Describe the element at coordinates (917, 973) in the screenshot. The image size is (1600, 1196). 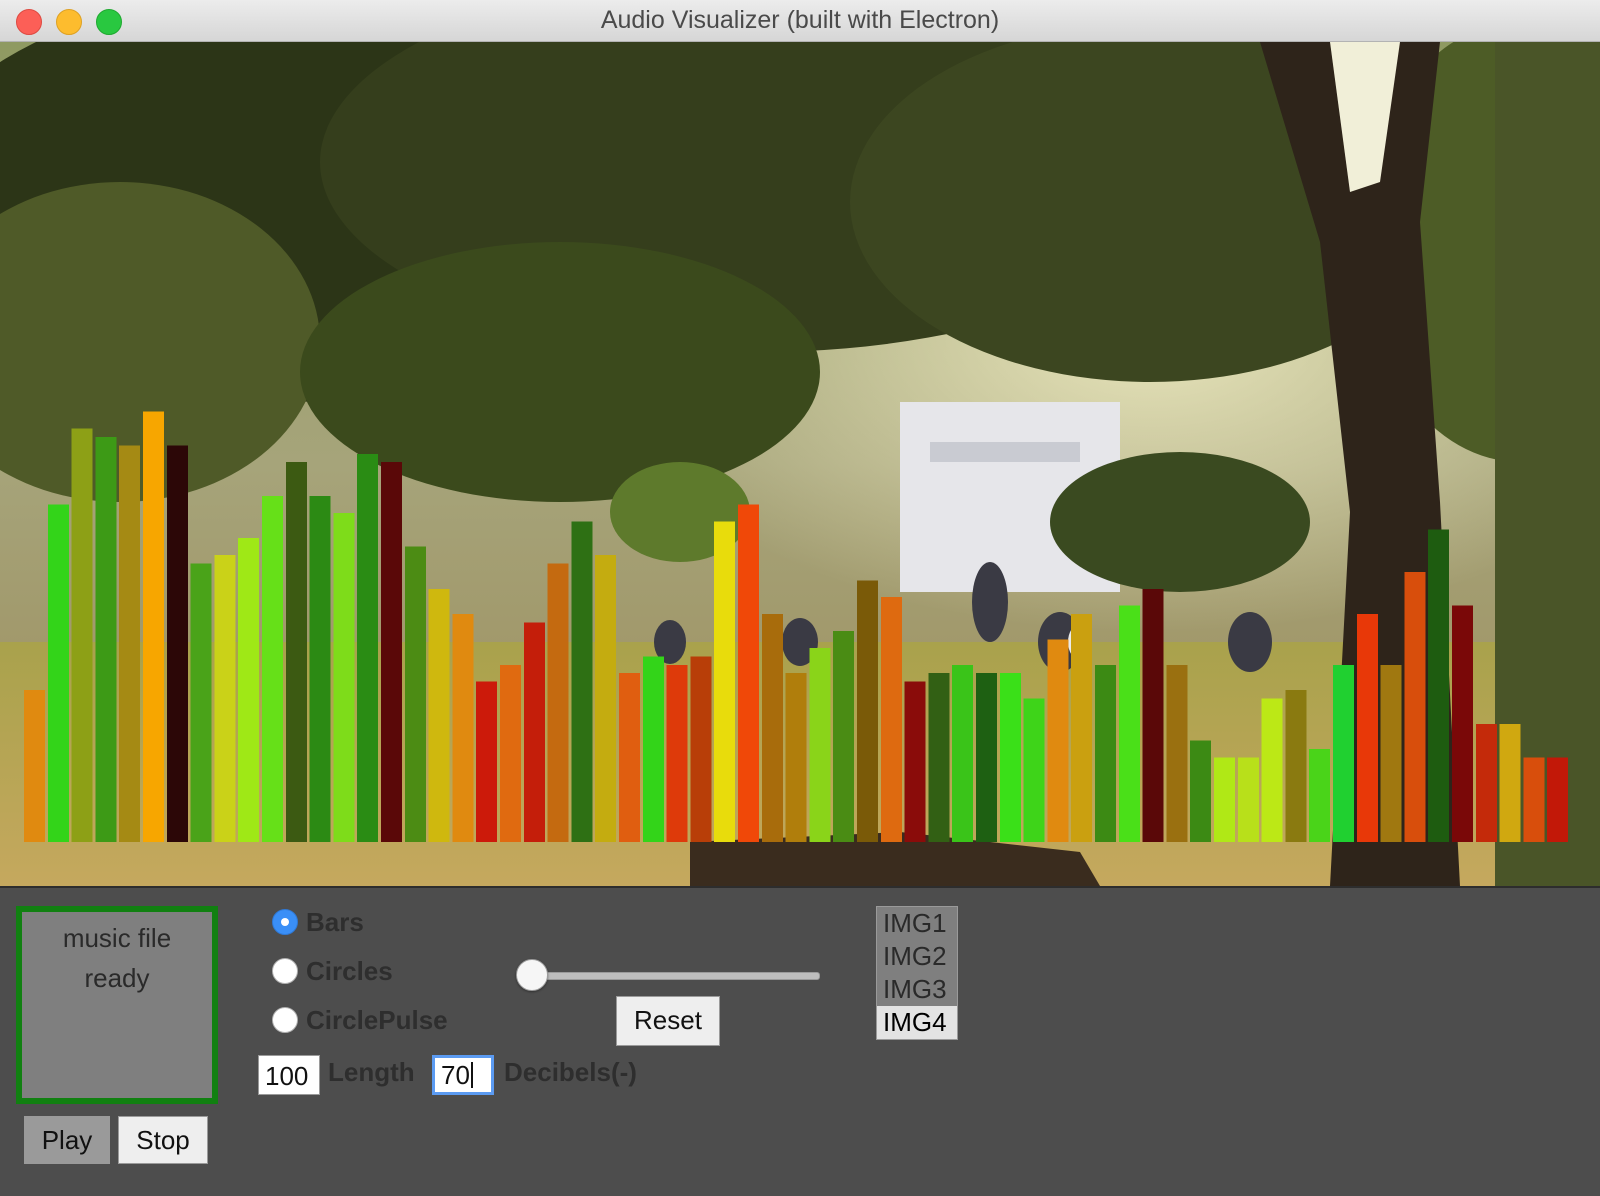
I see `background-image-list: IMG1 IMG2 IMG3 IMG4` at that location.